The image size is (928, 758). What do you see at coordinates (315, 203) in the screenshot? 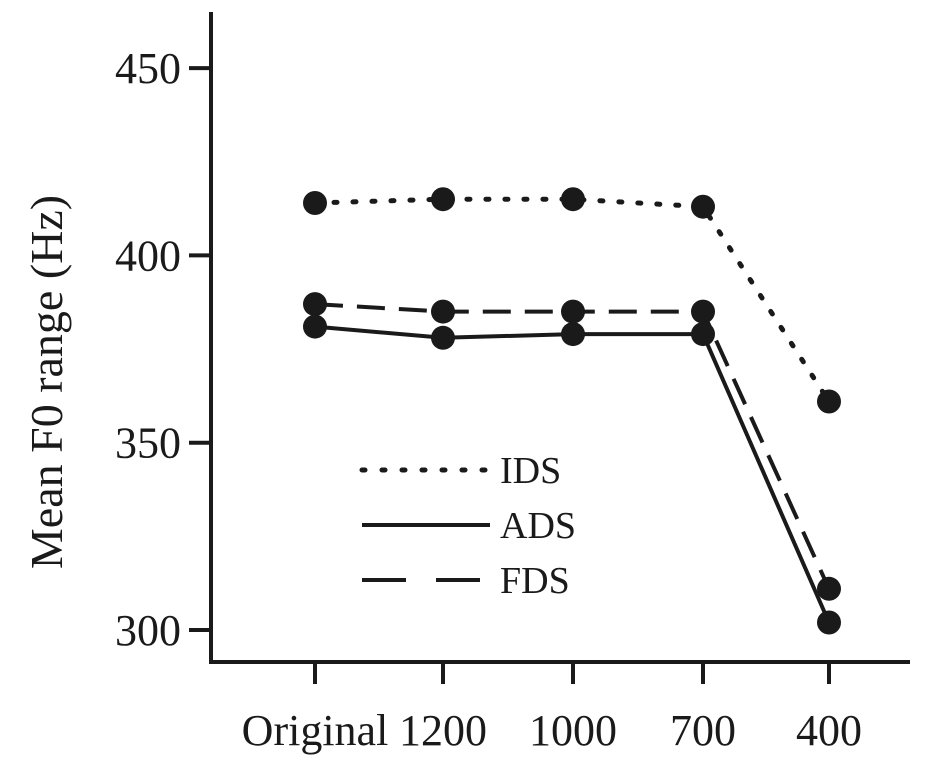
I see `marker-ids-original` at bounding box center [315, 203].